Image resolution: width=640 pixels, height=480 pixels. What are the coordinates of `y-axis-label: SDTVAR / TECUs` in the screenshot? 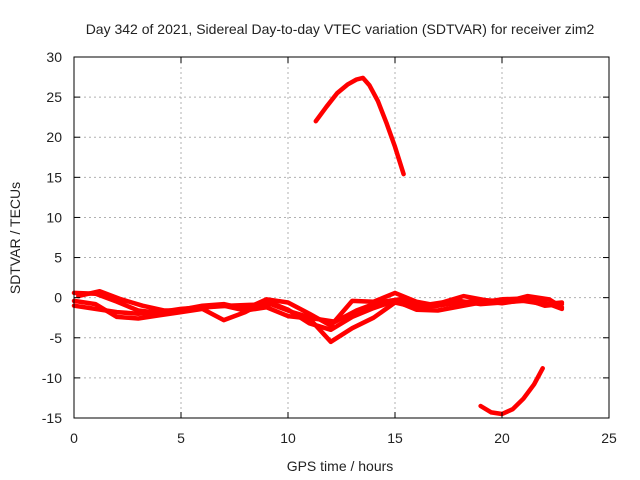 It's located at (15, 238).